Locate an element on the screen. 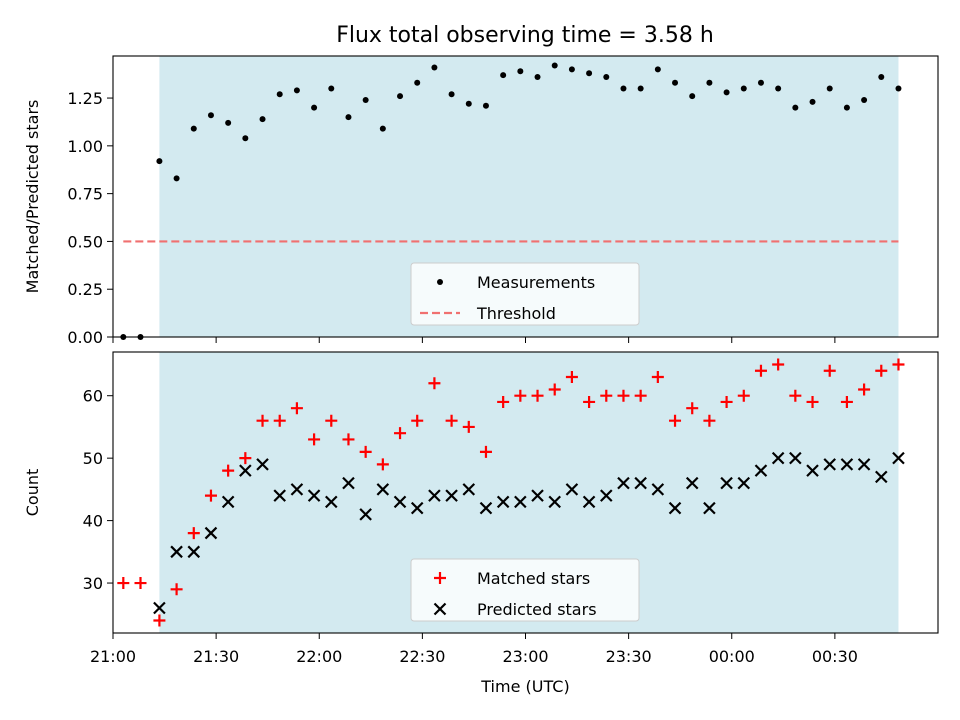  y-axis-label: Matched/Predicted stars is located at coordinates (32, 197).